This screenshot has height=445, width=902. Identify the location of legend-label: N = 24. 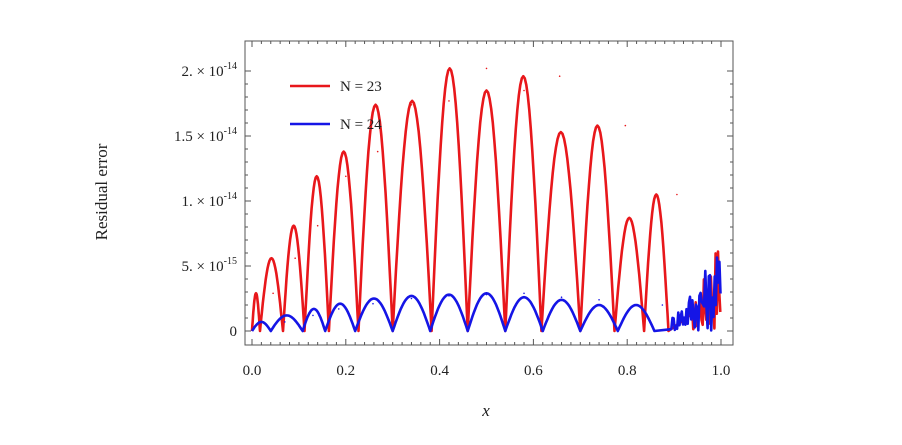
(361, 125).